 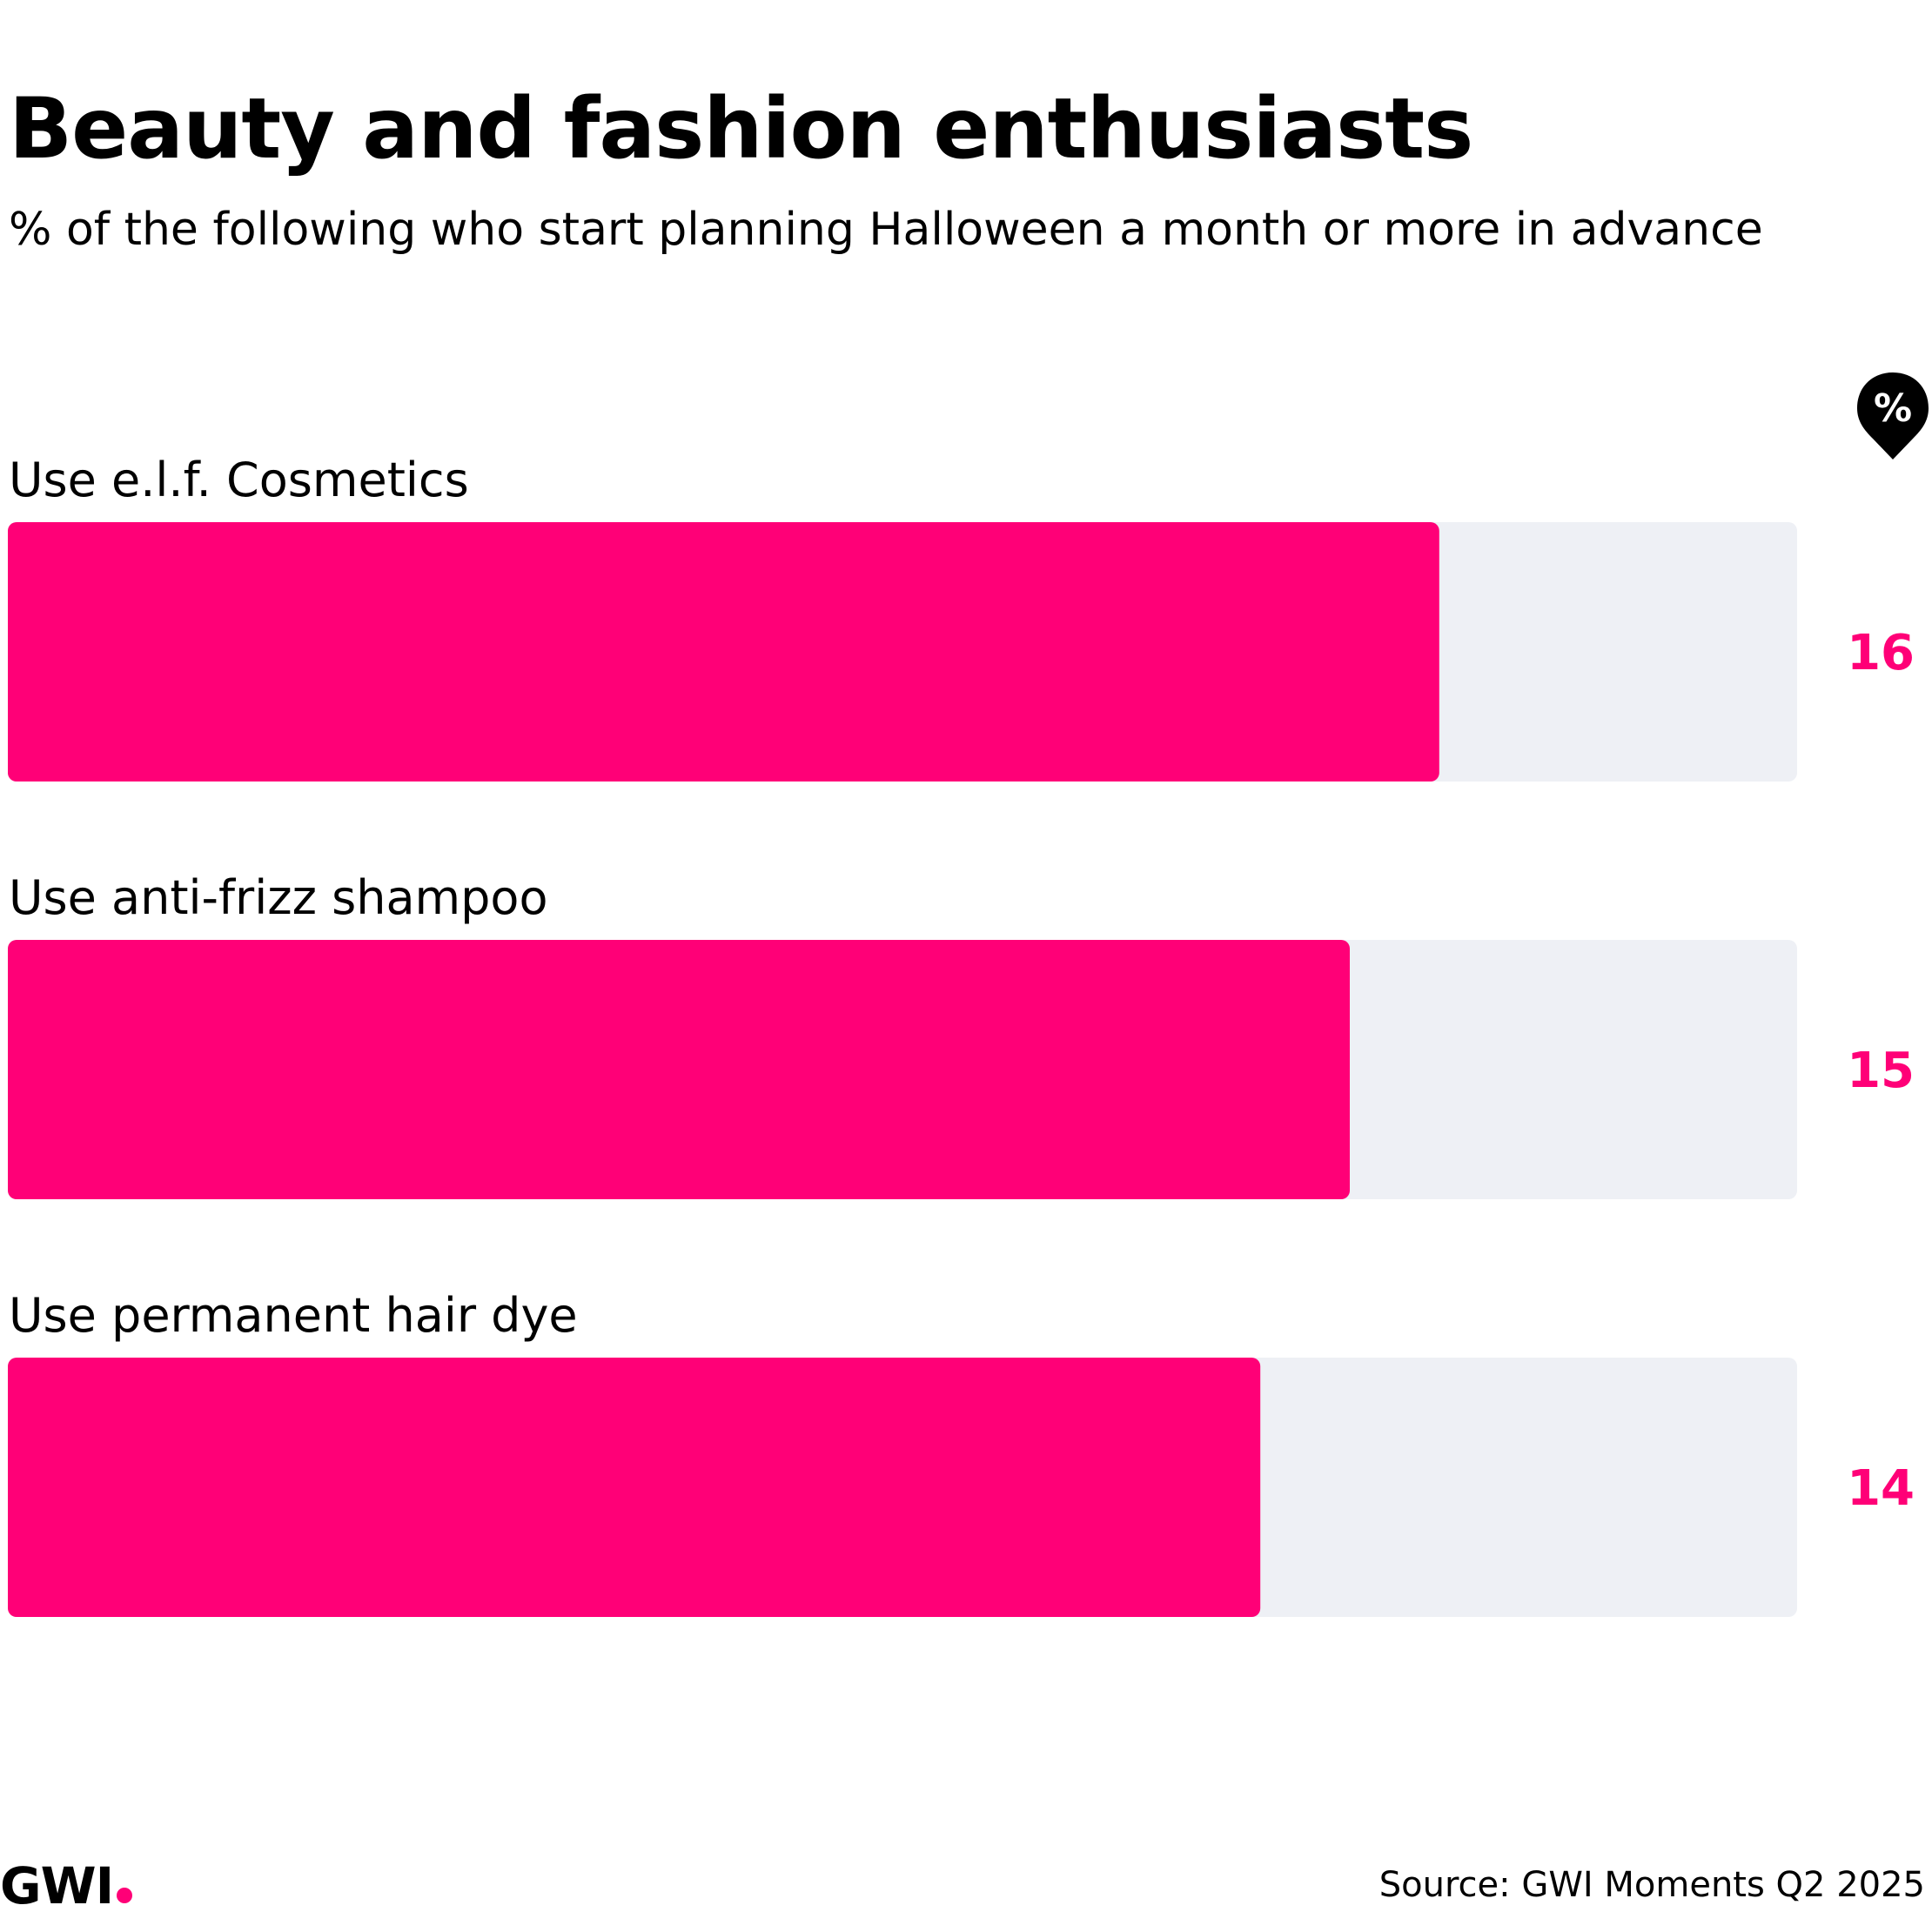 I want to click on percent-unit-badge: %, so click(x=1893, y=417).